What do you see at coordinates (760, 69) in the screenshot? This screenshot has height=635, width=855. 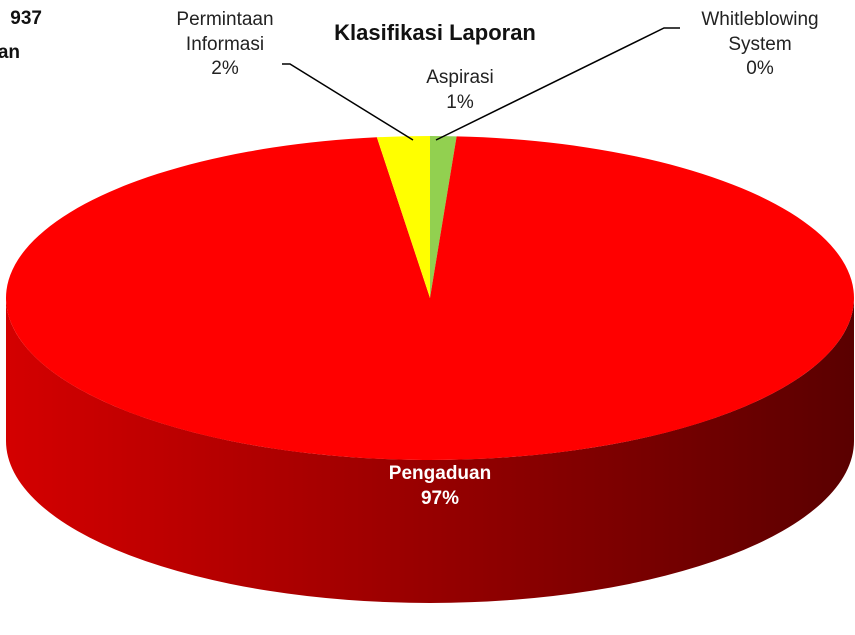 I see `slice-value: 0%` at bounding box center [760, 69].